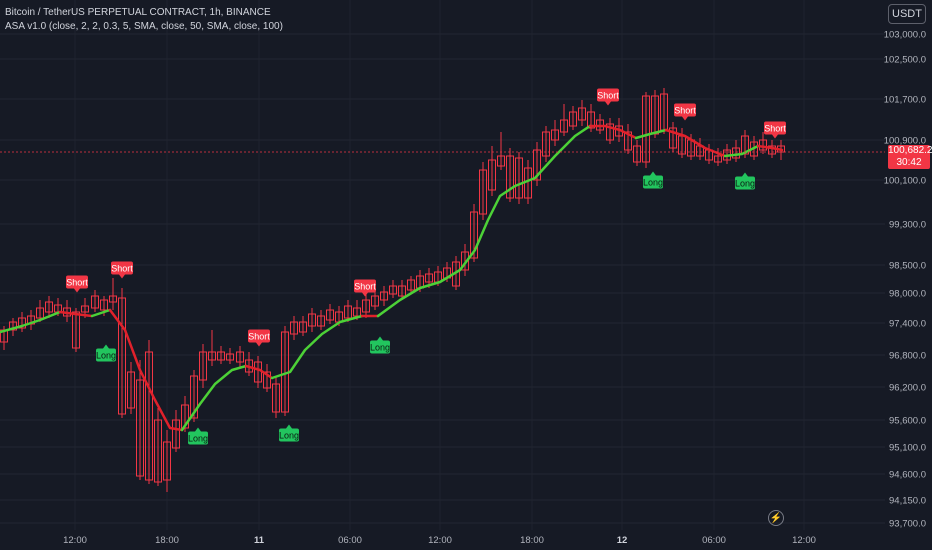 The height and width of the screenshot is (550, 932). Describe the element at coordinates (907, 294) in the screenshot. I see `price-tick-label: 98,000.0` at that location.